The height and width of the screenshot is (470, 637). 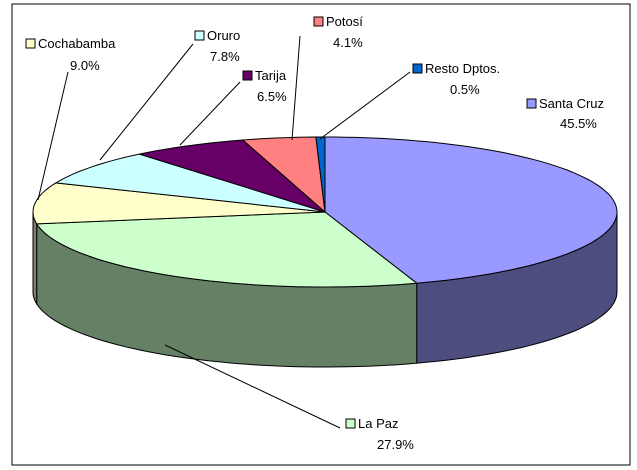 What do you see at coordinates (35, 258) in the screenshot?
I see `pie-side` at bounding box center [35, 258].